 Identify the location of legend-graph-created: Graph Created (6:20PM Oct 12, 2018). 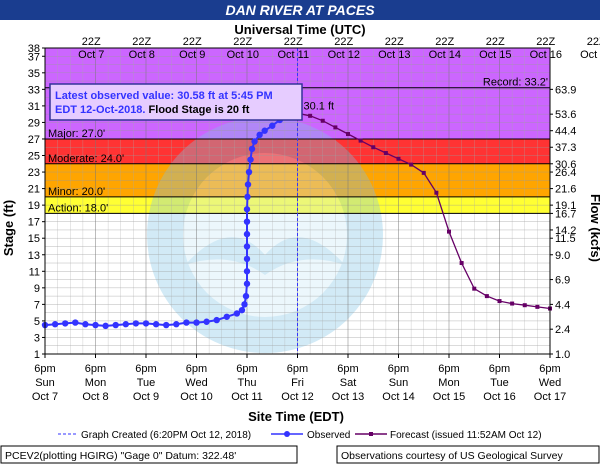
(166, 435).